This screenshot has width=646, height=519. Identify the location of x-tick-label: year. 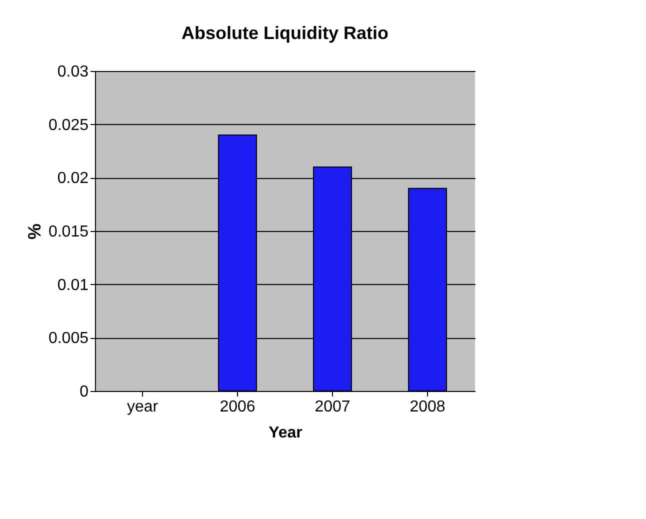
(142, 407).